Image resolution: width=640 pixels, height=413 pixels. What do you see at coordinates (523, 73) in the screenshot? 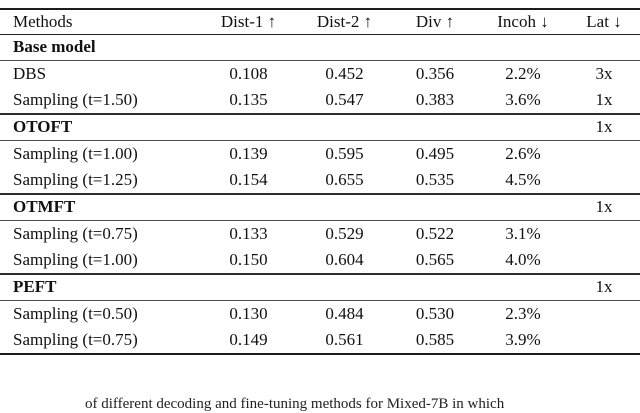
I see `incoh-value: 2.2%` at bounding box center [523, 73].